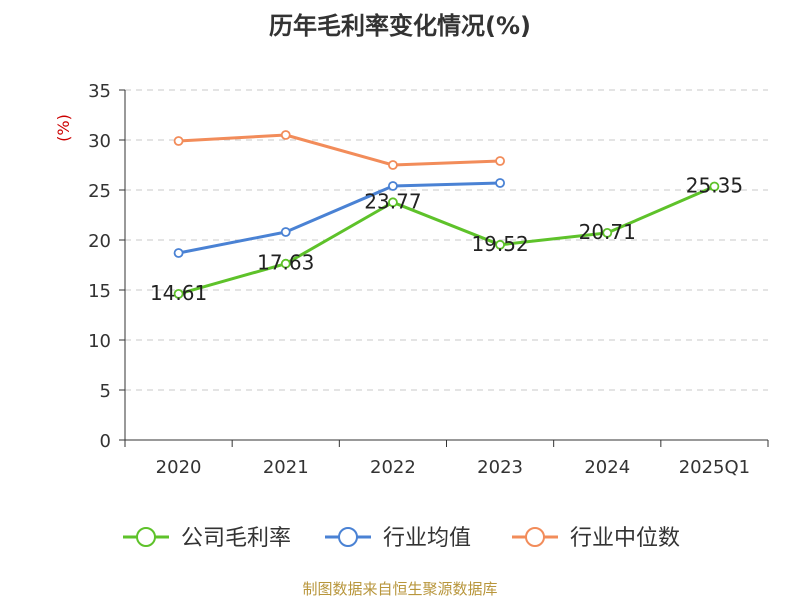 The height and width of the screenshot is (600, 800). I want to click on data-label: 17.63, so click(285, 263).